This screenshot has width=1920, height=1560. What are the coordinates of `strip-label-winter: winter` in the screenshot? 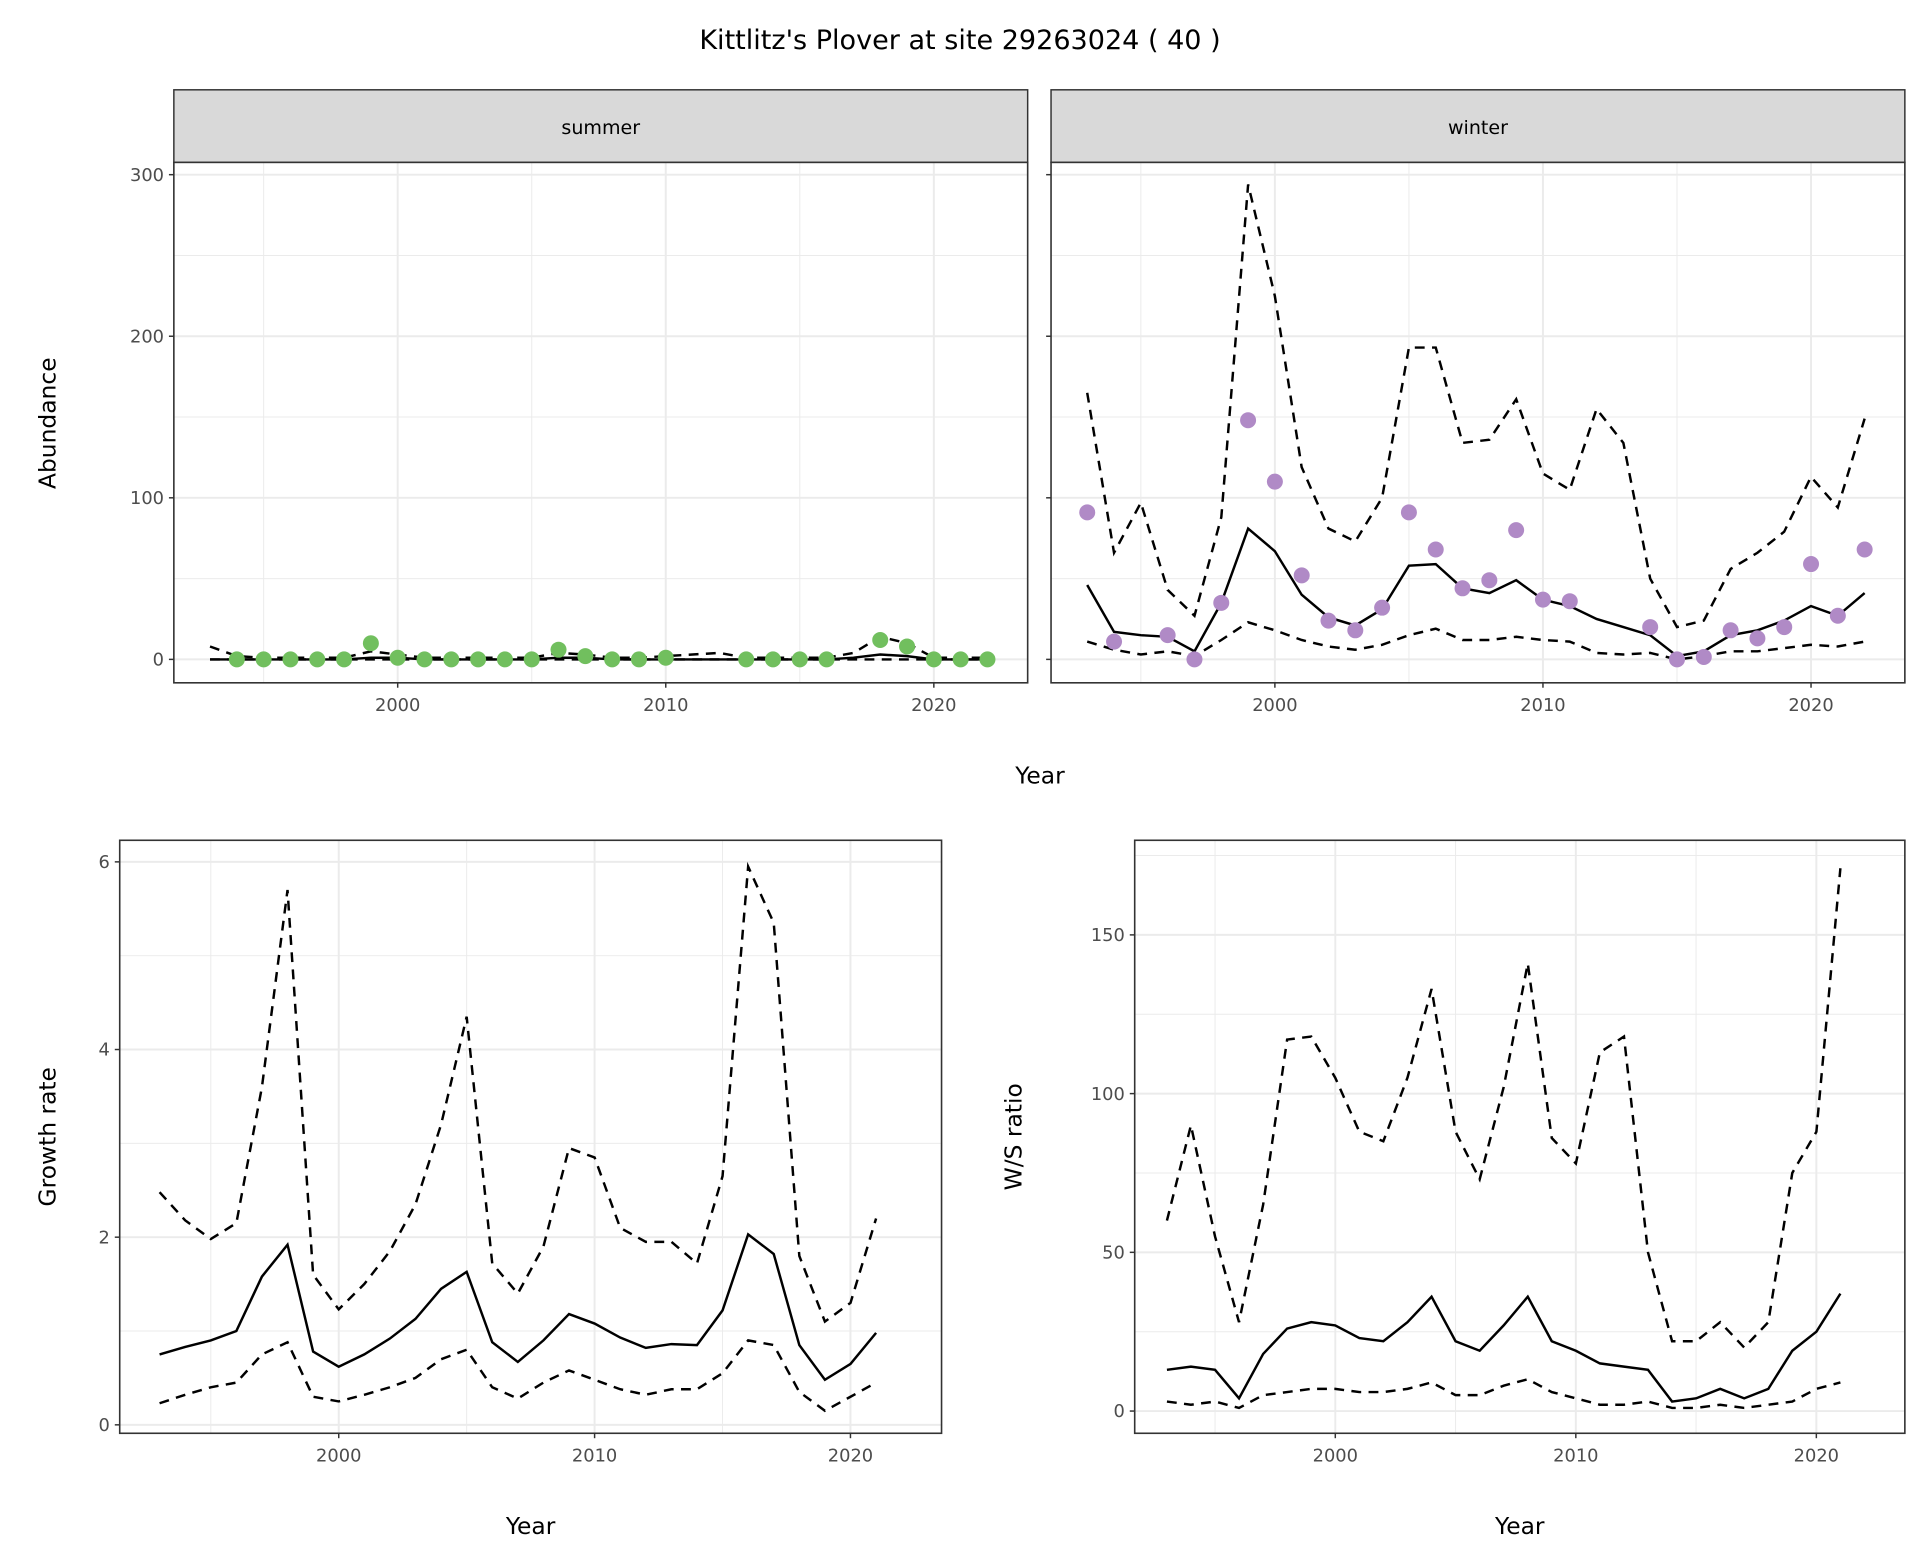 It's located at (1478, 128).